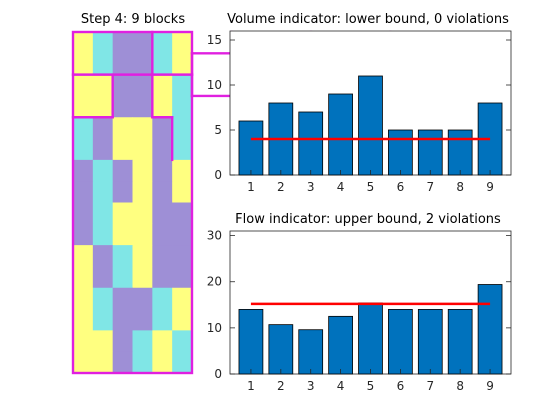 The width and height of the screenshot is (560, 420). What do you see at coordinates (490, 187) in the screenshot?
I see `x-tick-label: 9` at bounding box center [490, 187].